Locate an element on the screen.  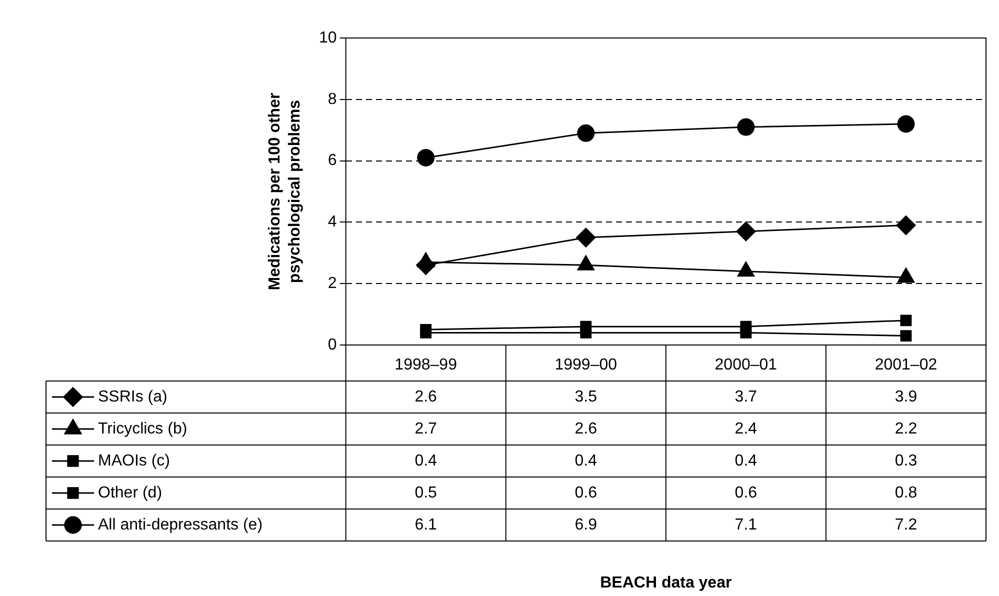
data-label: 0.5 is located at coordinates (426, 493).